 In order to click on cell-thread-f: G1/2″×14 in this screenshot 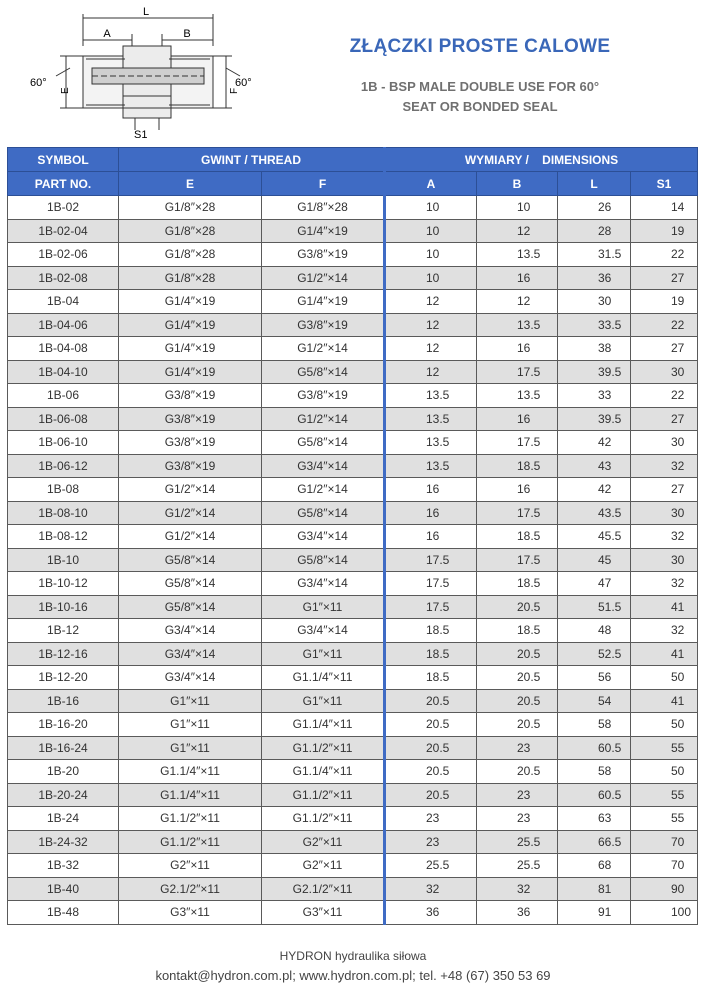, I will do `click(323, 418)`.